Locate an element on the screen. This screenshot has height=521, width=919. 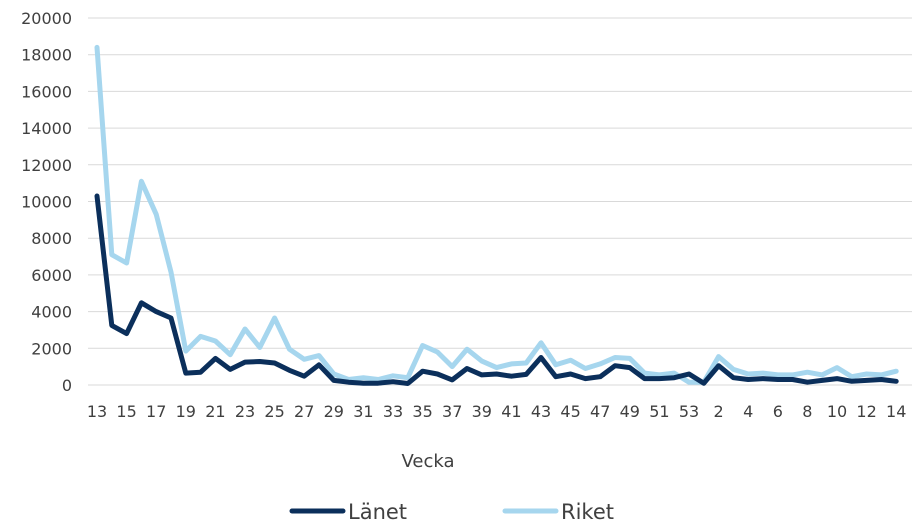
y-tick-label: 2000 is located at coordinates (51, 348).